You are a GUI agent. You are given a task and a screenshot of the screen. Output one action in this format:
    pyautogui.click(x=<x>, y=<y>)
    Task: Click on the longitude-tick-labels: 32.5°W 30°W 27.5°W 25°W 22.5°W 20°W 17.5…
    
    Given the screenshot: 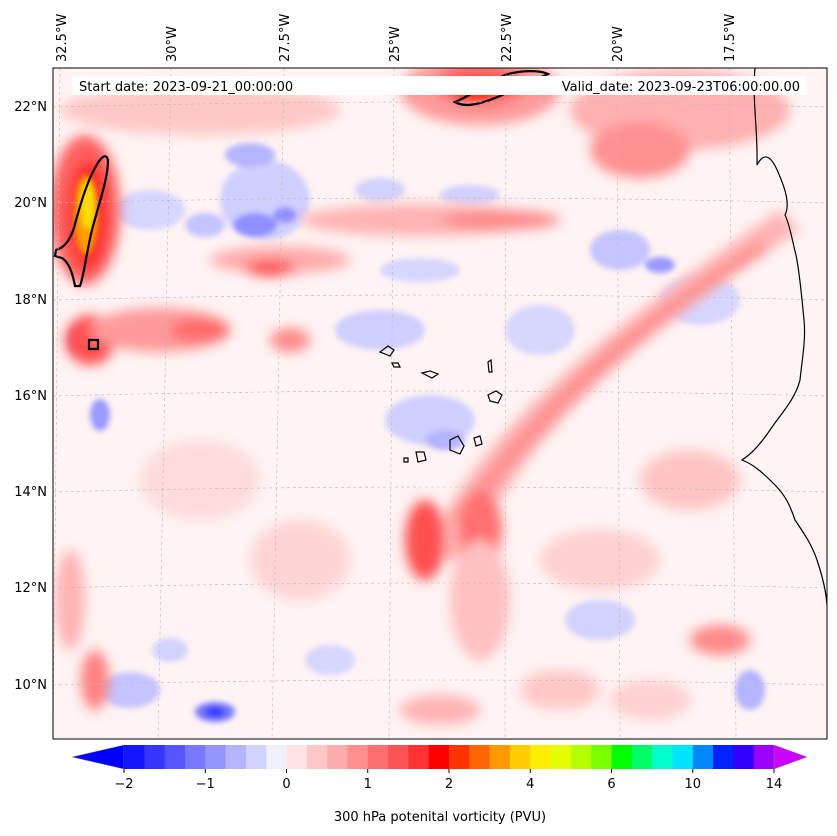 What is the action you would take?
    pyautogui.click(x=396, y=38)
    